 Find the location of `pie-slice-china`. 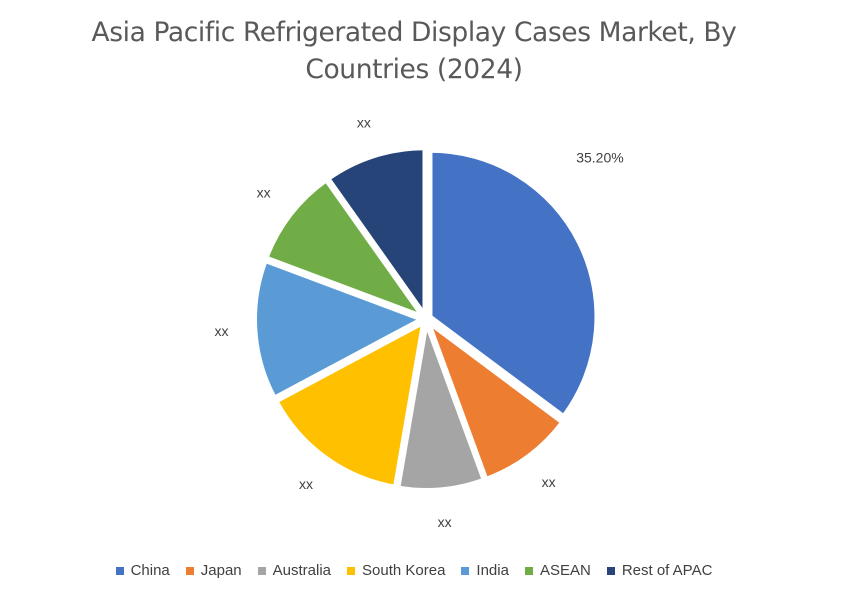

pie-slice-china is located at coordinates (513, 283).